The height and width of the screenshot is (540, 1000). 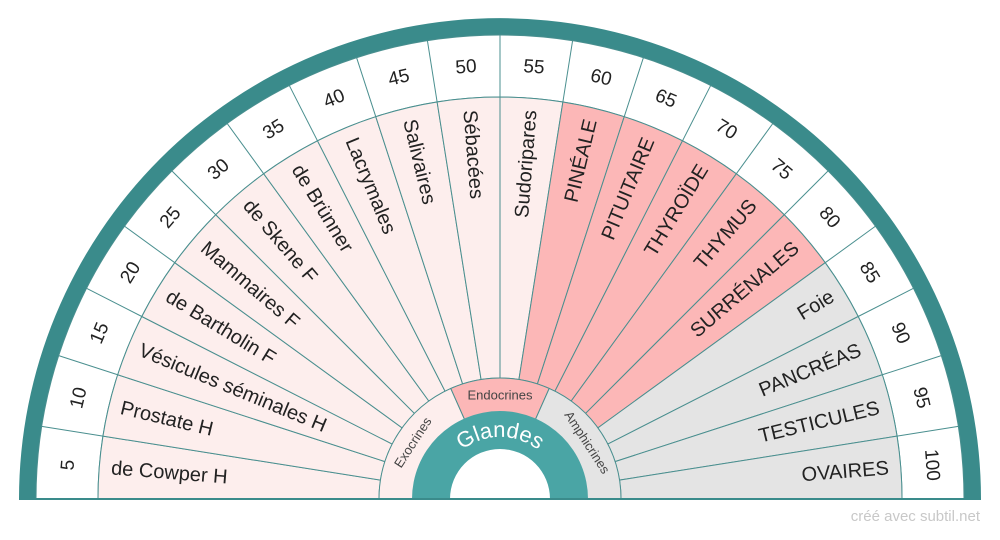 I want to click on sector-number: 60, so click(x=600, y=77).